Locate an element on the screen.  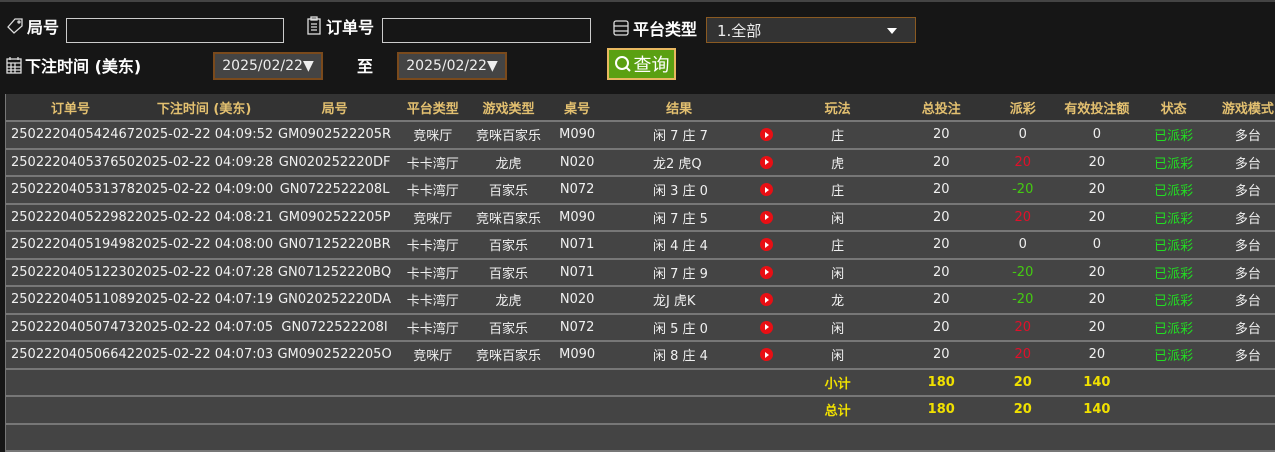
payout: 0 is located at coordinates (1023, 135).